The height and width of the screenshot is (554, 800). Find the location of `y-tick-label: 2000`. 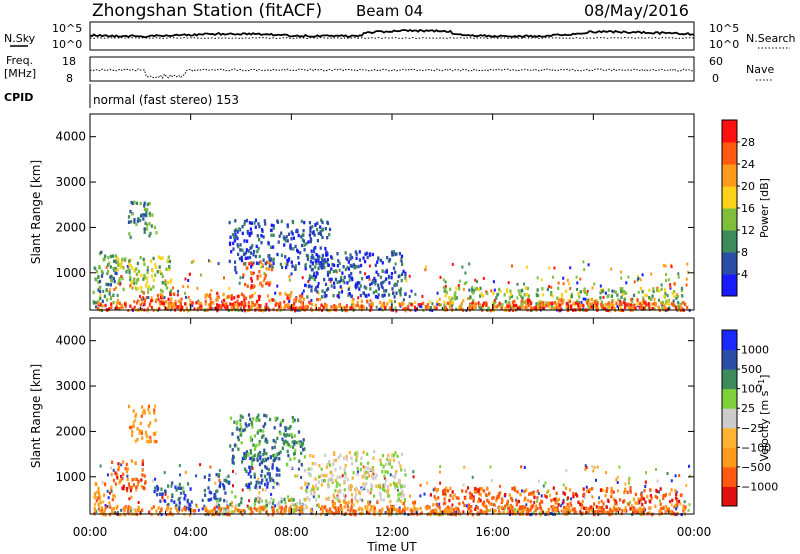

y-tick-label: 2000 is located at coordinates (70, 227).